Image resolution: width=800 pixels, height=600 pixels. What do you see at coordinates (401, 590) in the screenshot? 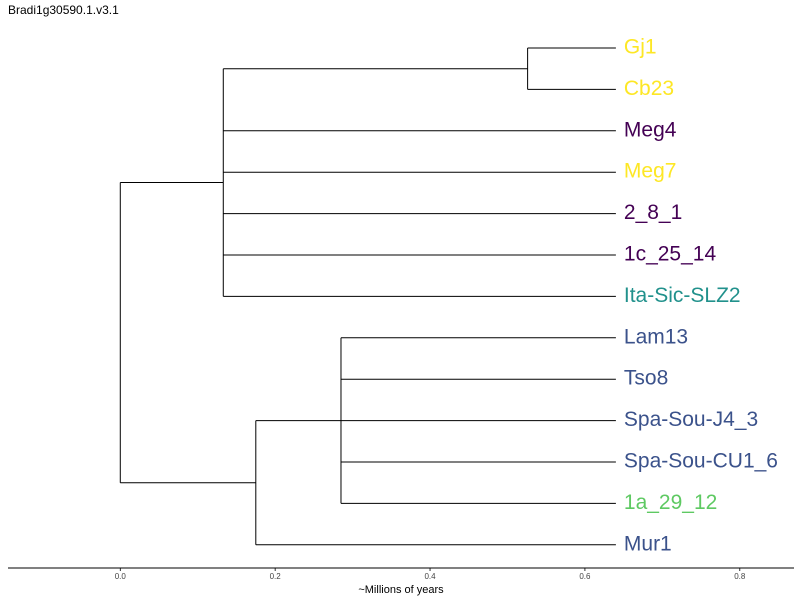
I see `x-axis-label: ~Millions of years` at bounding box center [401, 590].